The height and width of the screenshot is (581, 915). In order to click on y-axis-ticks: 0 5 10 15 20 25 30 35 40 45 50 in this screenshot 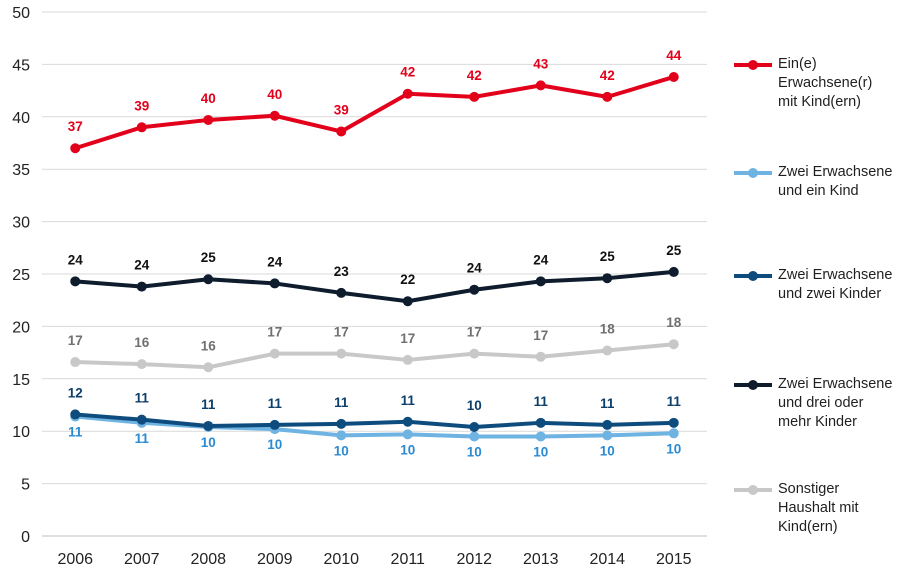, I will do `click(21, 275)`.